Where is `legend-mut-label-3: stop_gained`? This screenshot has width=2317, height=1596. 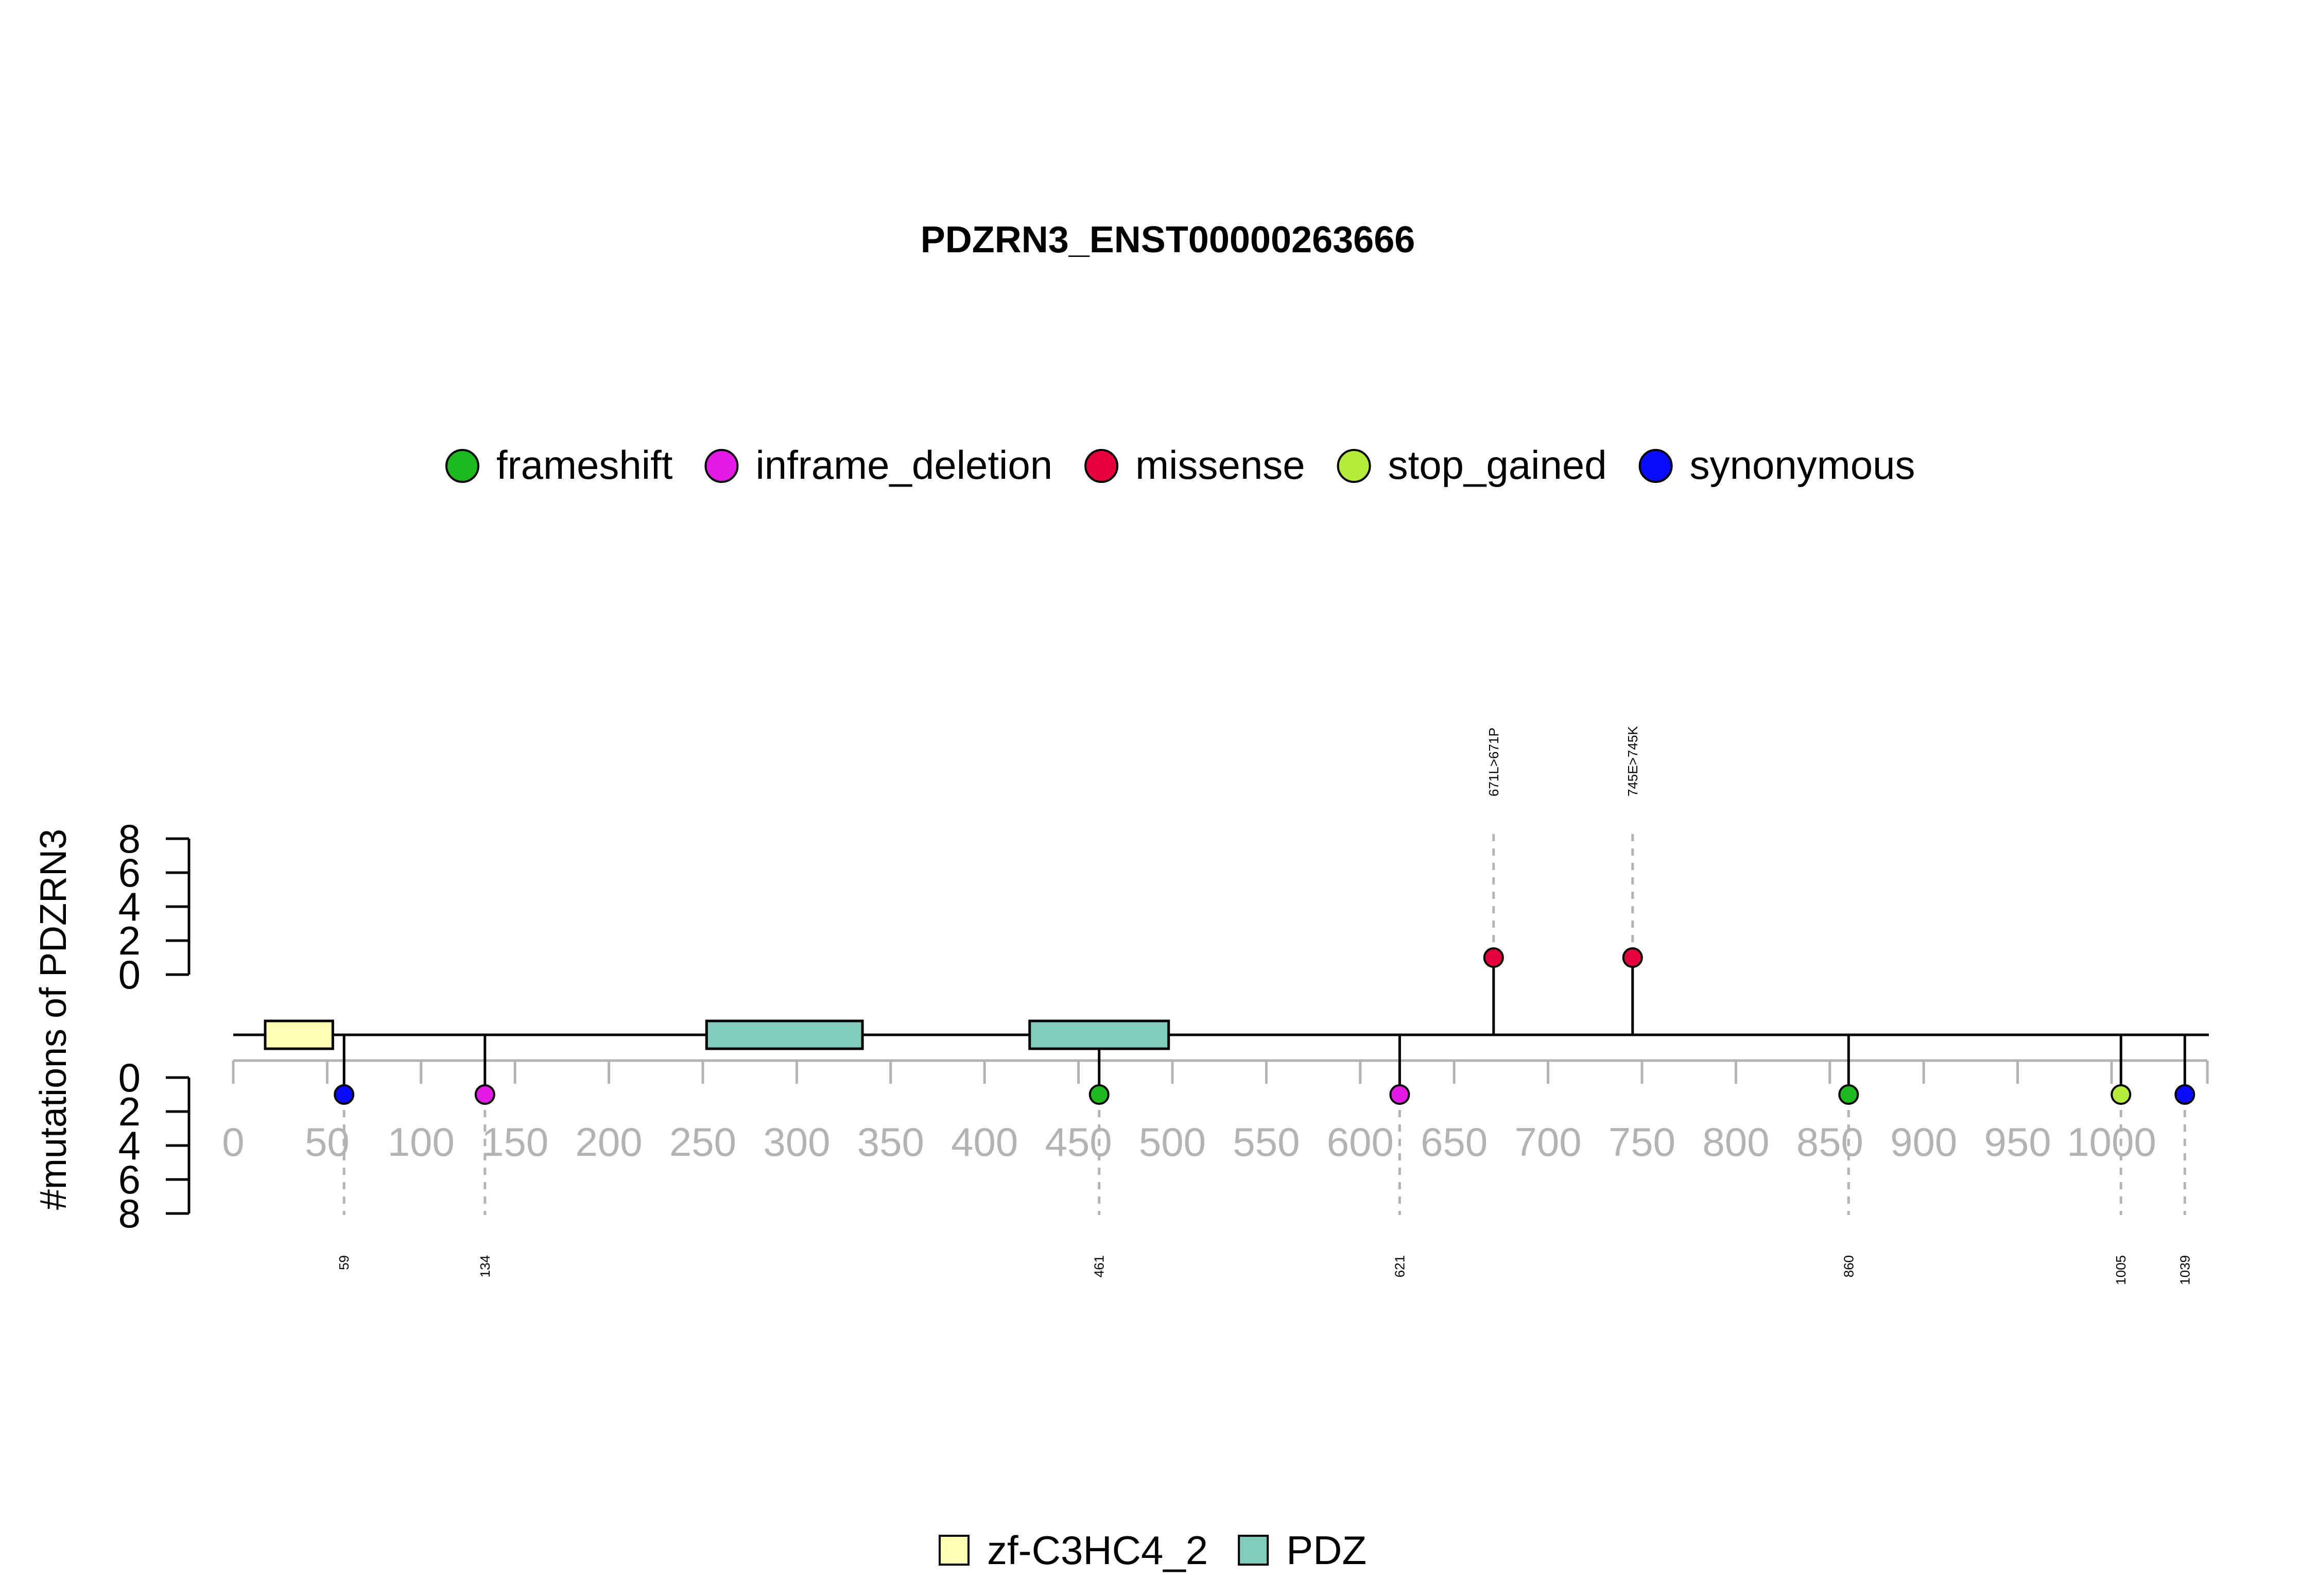 legend-mut-label-3: stop_gained is located at coordinates (1497, 465).